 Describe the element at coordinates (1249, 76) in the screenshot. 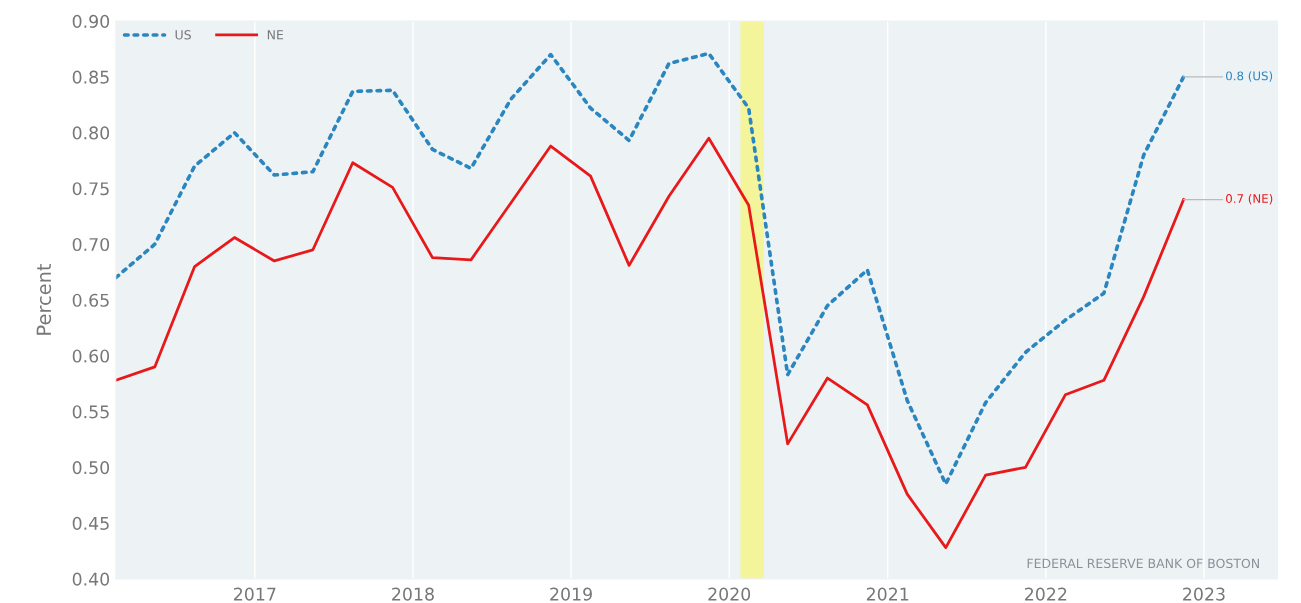

I see `annotation: 0.8 (US)` at that location.